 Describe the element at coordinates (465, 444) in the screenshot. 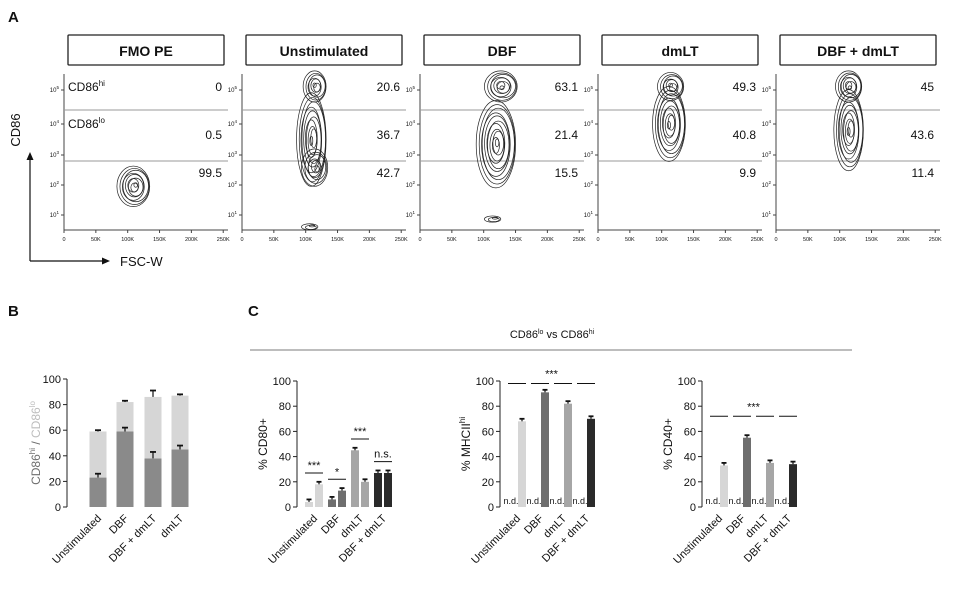

I see `y-axis-label: % MHCIIhi` at that location.